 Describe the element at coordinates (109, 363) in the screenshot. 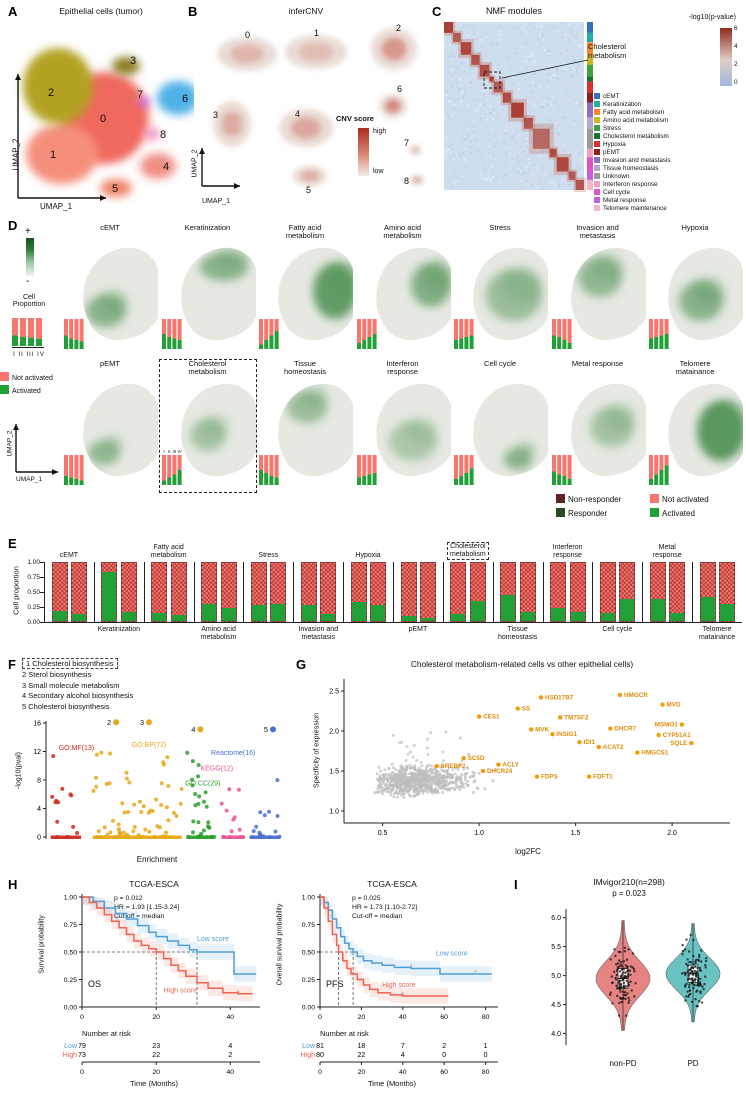

I see `module-title: pEMT` at that location.